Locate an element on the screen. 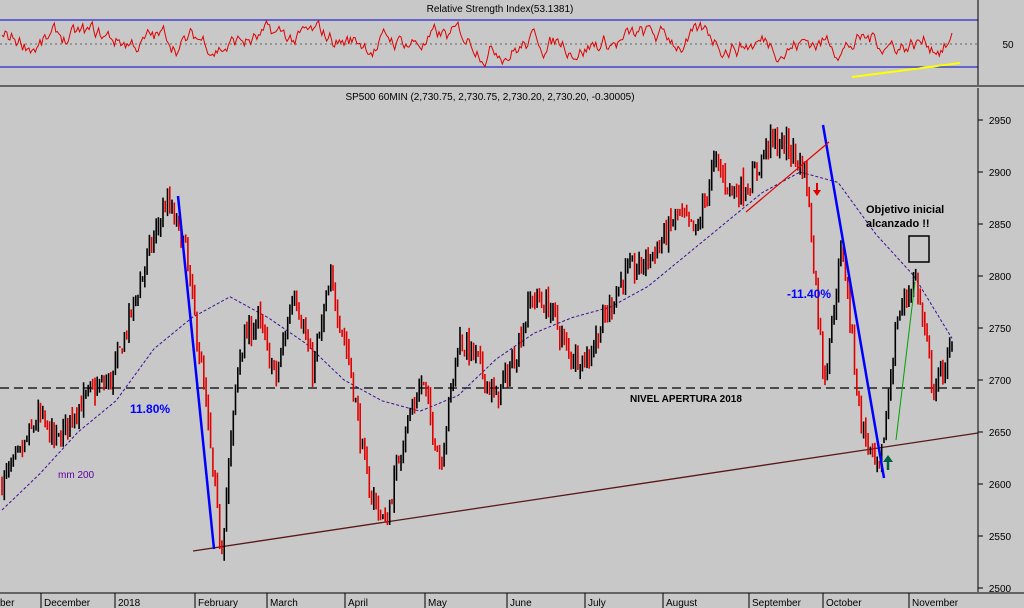 This screenshot has height=608, width=1024. reference-level-label: NIVEL APERTURA 2018 is located at coordinates (686, 399).